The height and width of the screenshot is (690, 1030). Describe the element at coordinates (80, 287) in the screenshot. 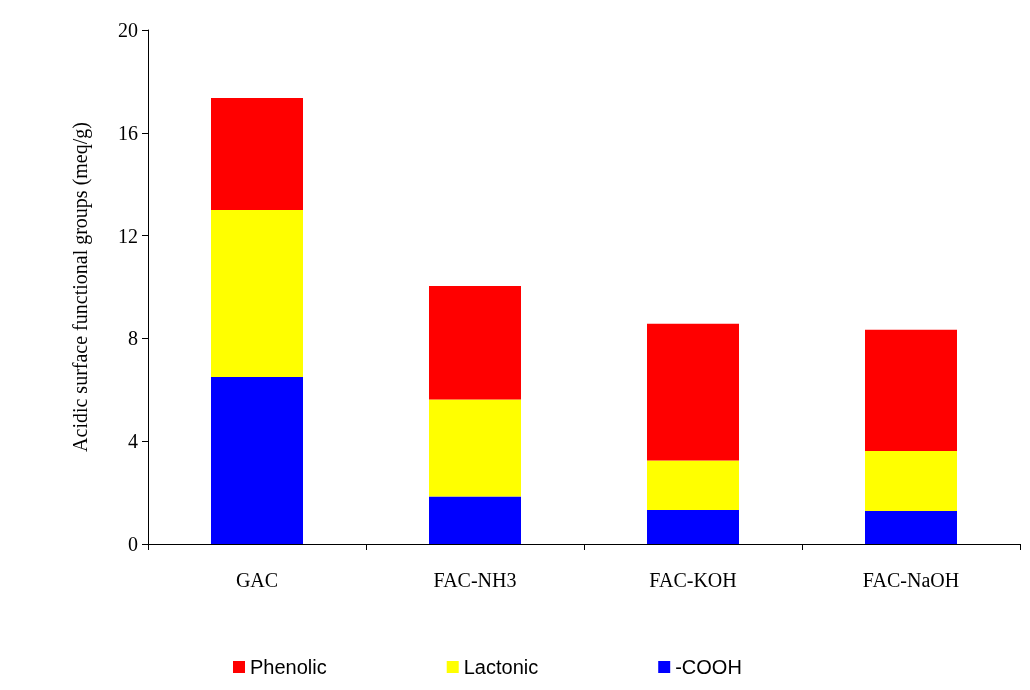

I see `y-axis-title: Acidic surface functional groups (meq/g)` at that location.